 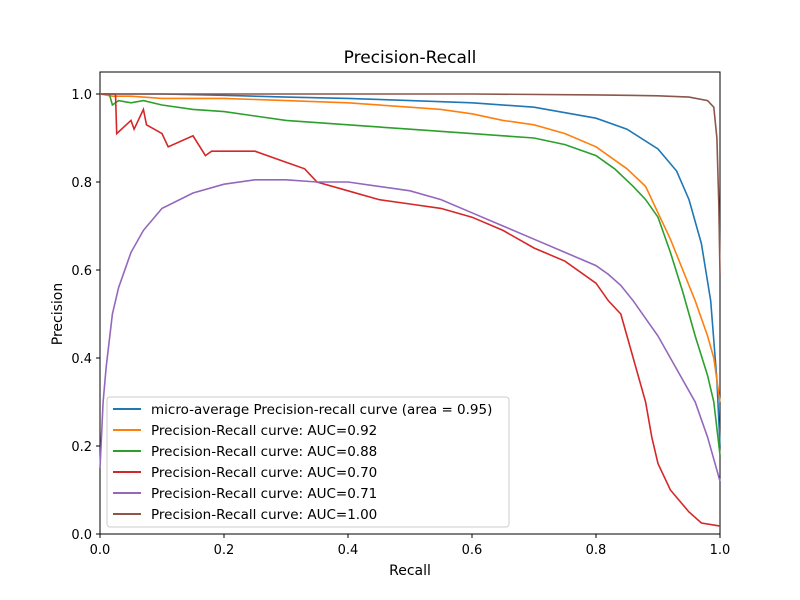 I want to click on x-tick-label: 0.2, so click(x=224, y=550).